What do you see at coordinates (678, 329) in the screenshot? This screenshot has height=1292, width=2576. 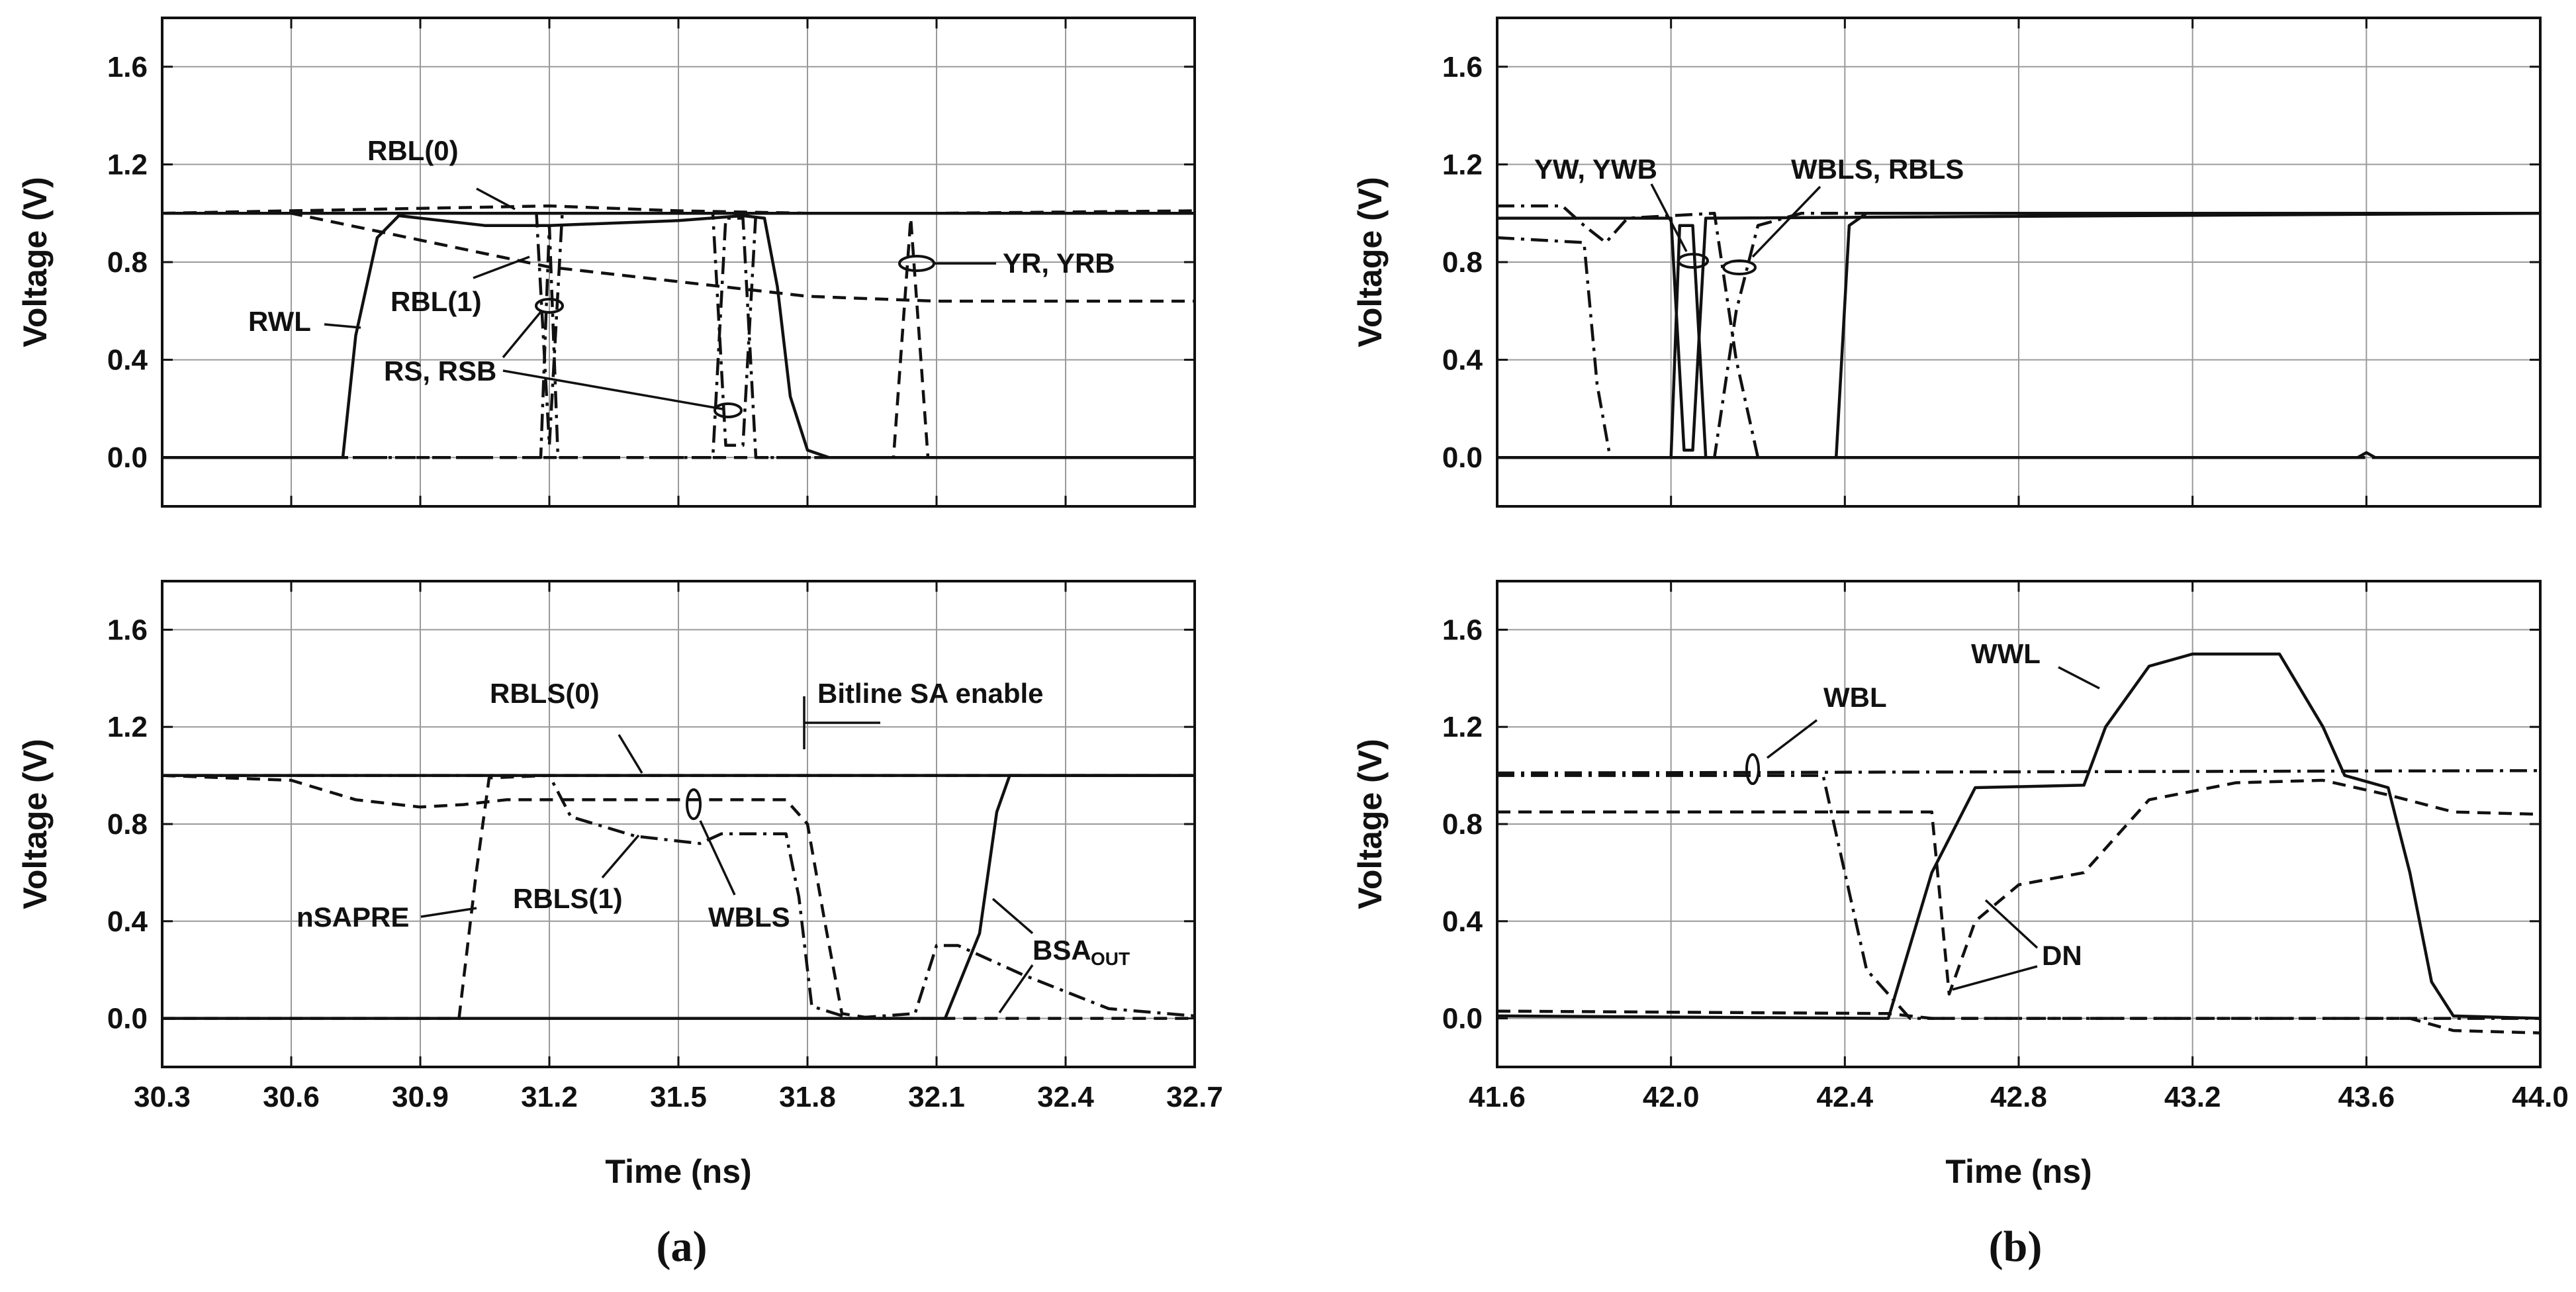 I see `series-line-rs-rsb-complement` at bounding box center [678, 329].